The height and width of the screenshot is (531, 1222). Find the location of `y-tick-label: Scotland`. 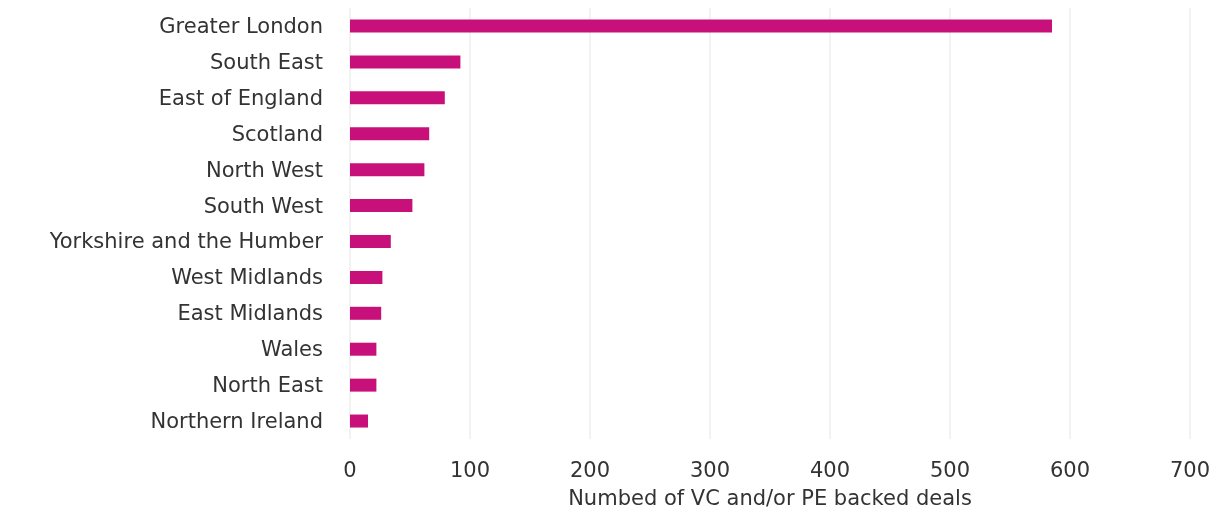

y-tick-label: Scotland is located at coordinates (277, 133).